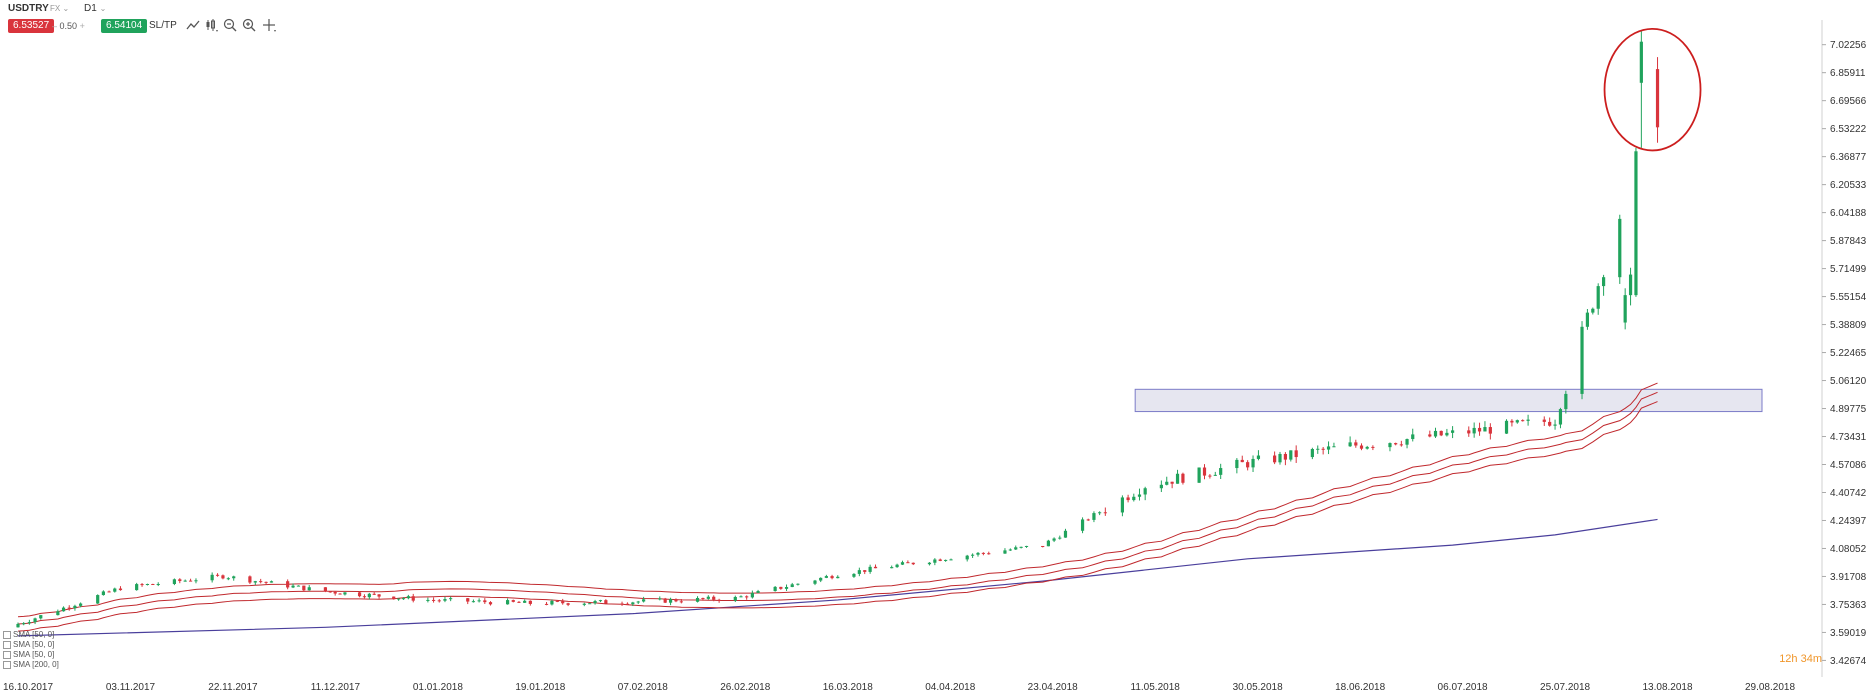 The height and width of the screenshot is (697, 1874). What do you see at coordinates (60, 8) in the screenshot?
I see `market-selector: FX ⌄` at bounding box center [60, 8].